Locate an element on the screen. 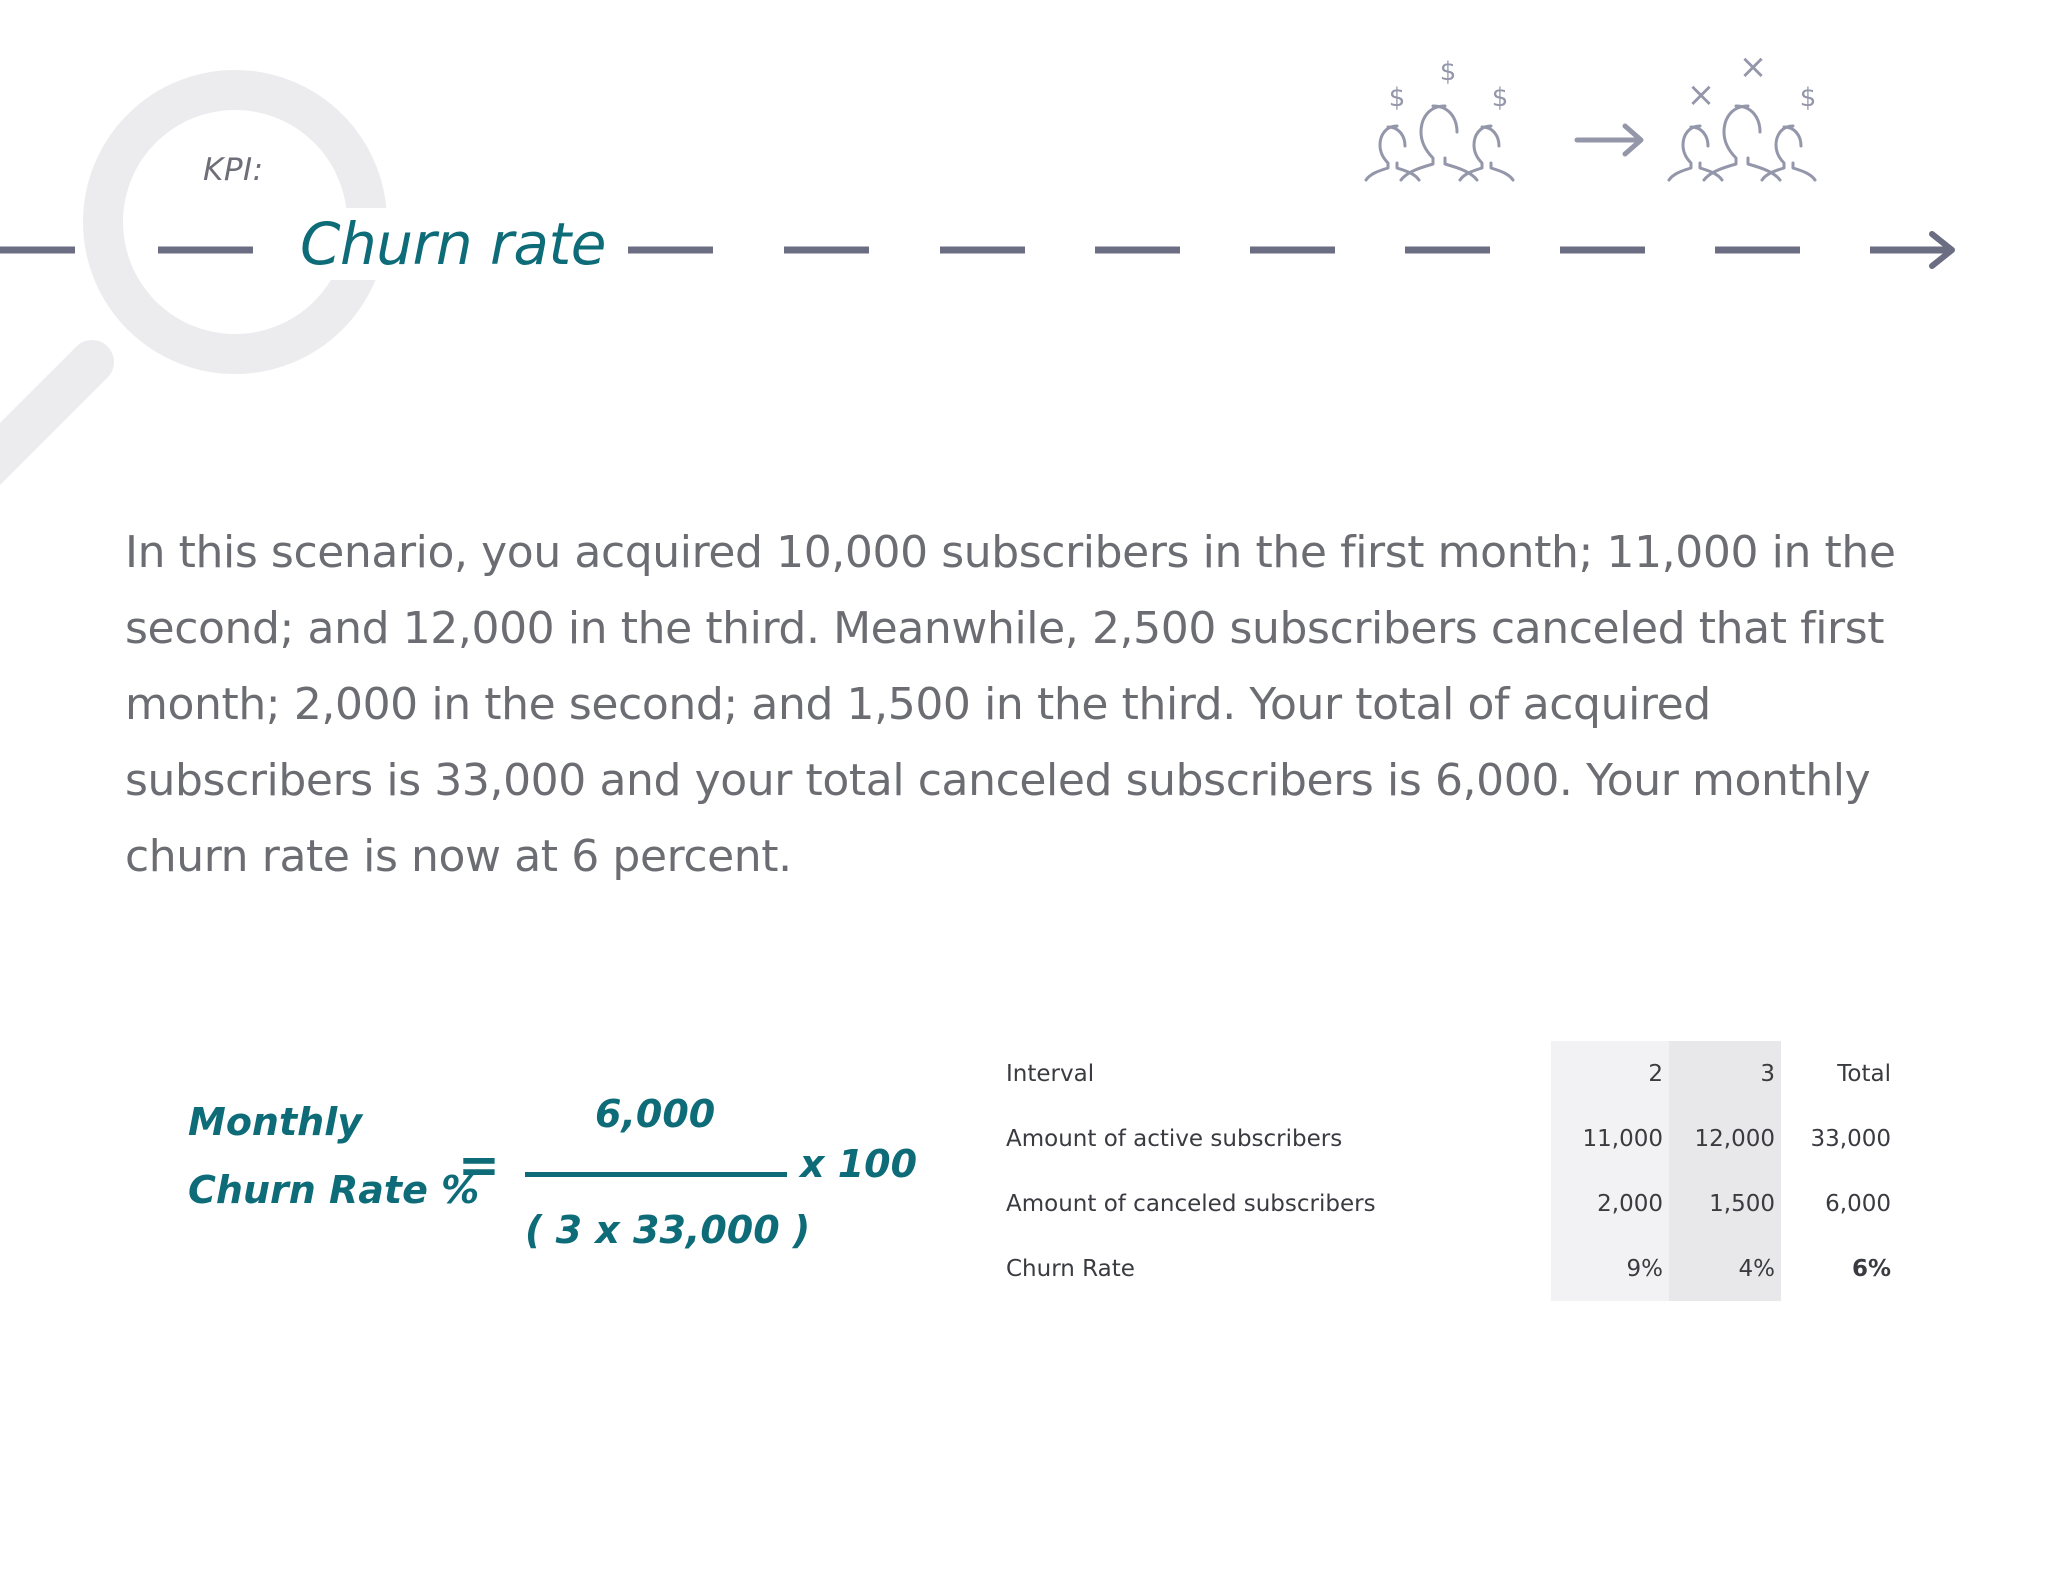 This screenshot has height=1582, width=2048. table-cell: 1,500 is located at coordinates (1742, 1203).